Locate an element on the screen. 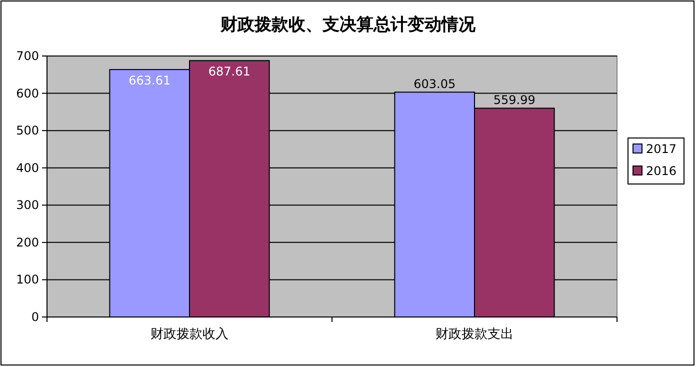  x-tick-label: 财政拨款收入 is located at coordinates (189, 334).